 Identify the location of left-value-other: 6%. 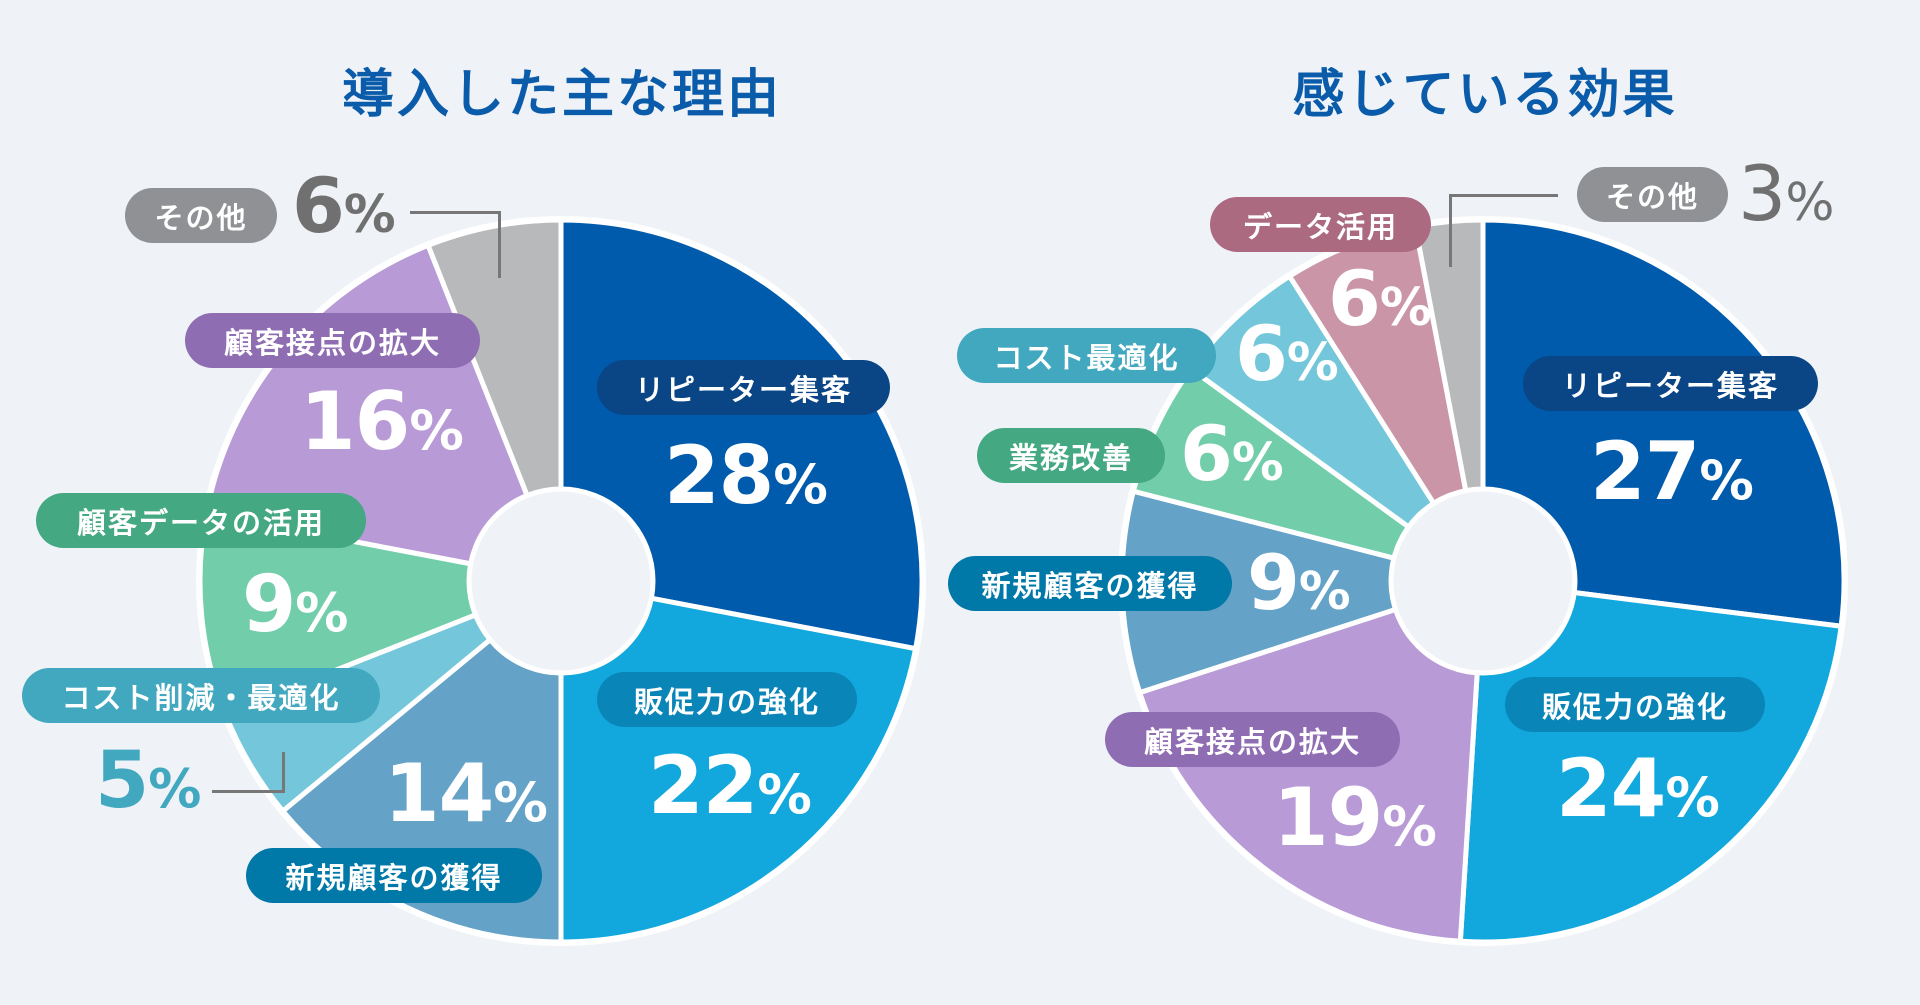
(344, 205).